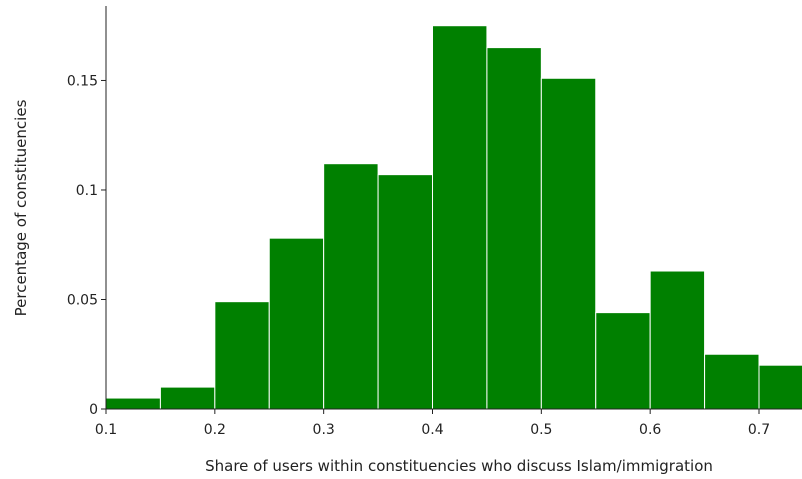 Image resolution: width=802 pixels, height=479 pixels. I want to click on y-tick-label: 0.05, so click(82, 300).